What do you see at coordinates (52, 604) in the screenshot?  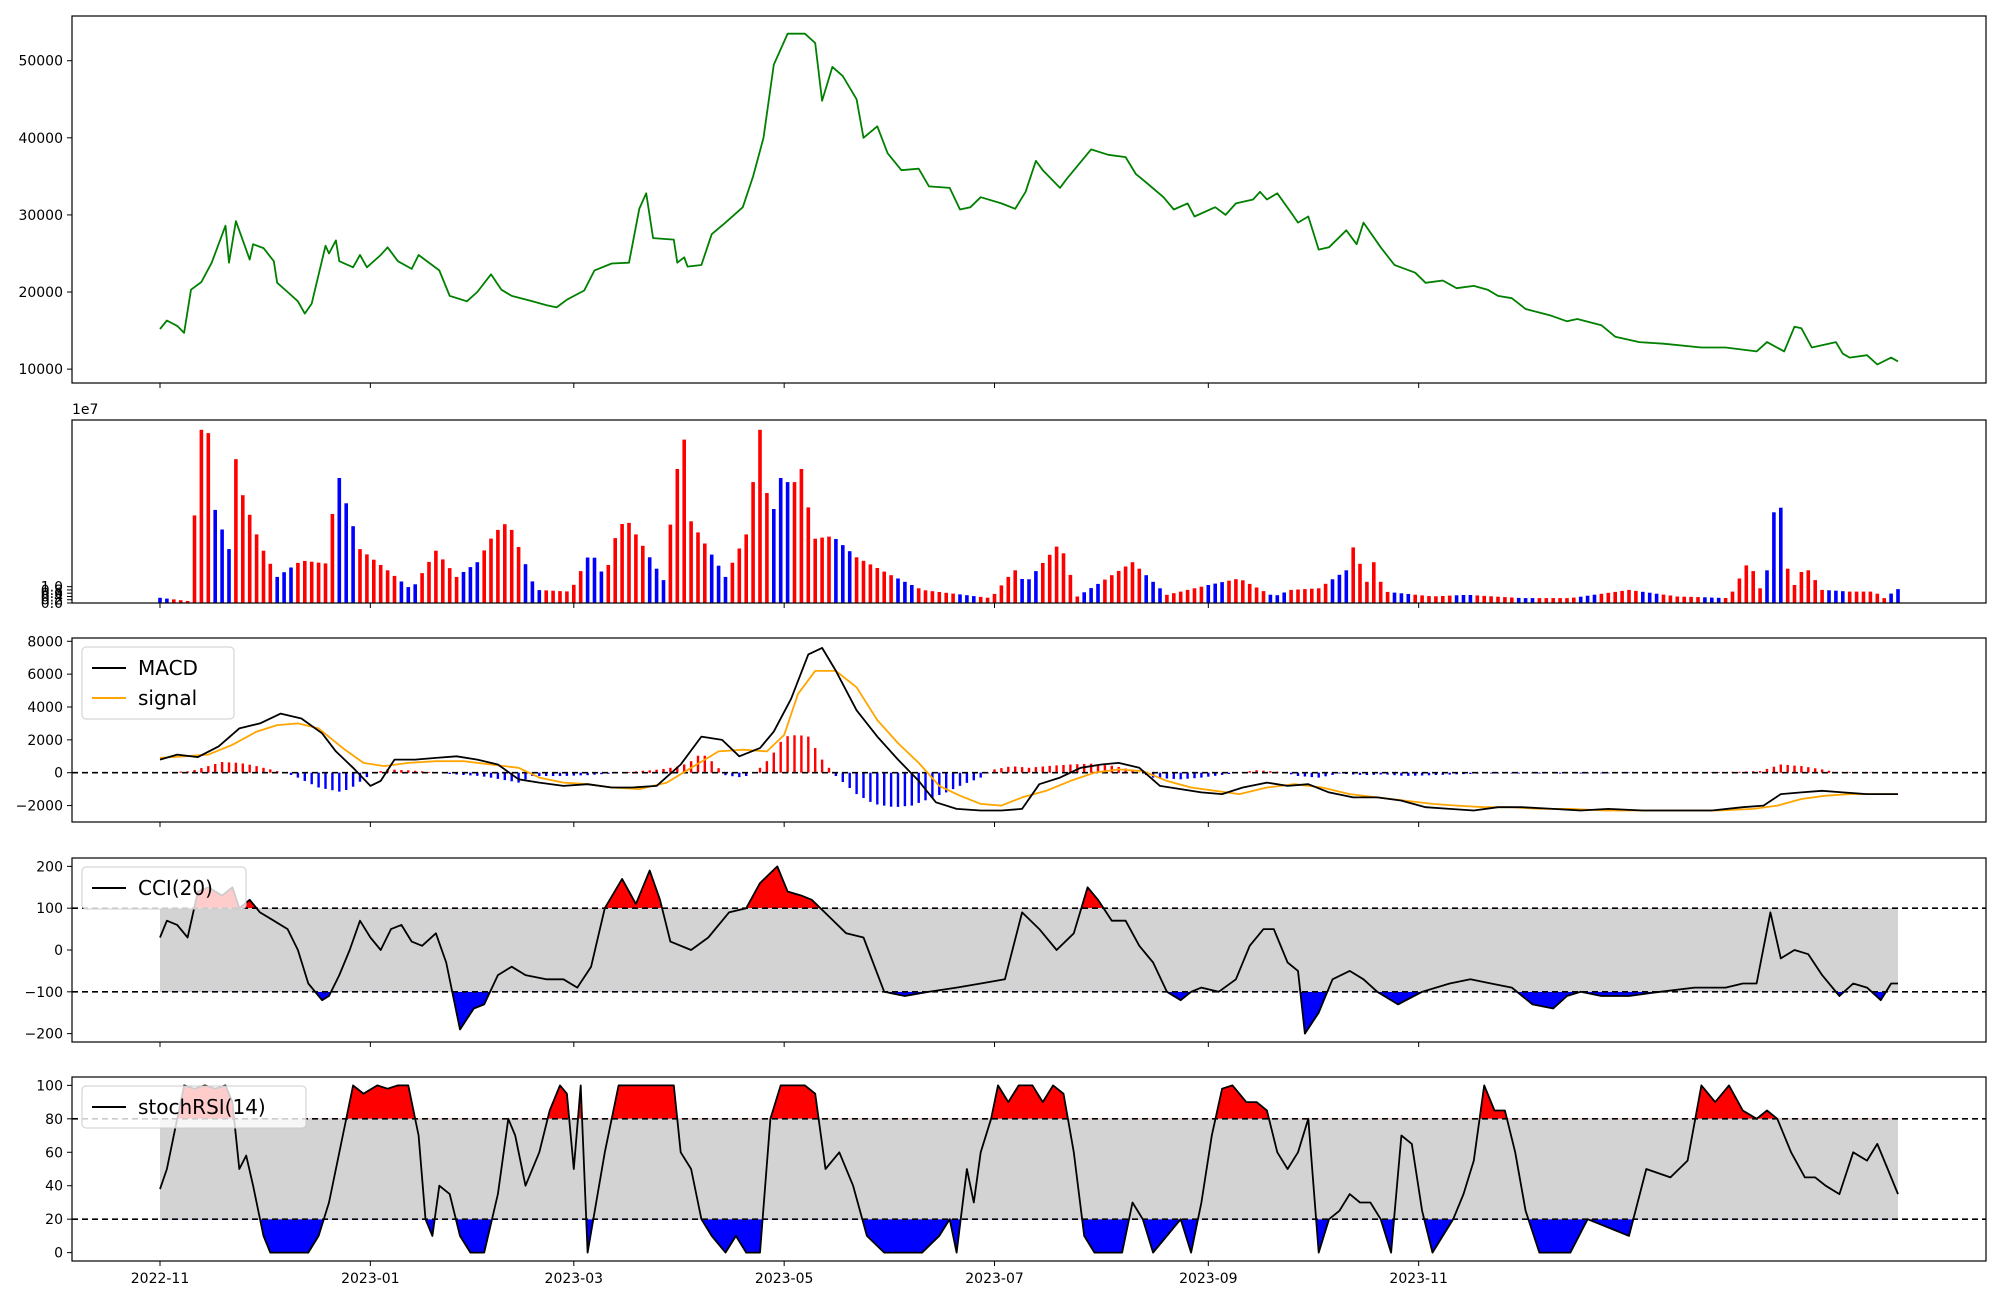 I see `y-tick-label: 0.0` at bounding box center [52, 604].